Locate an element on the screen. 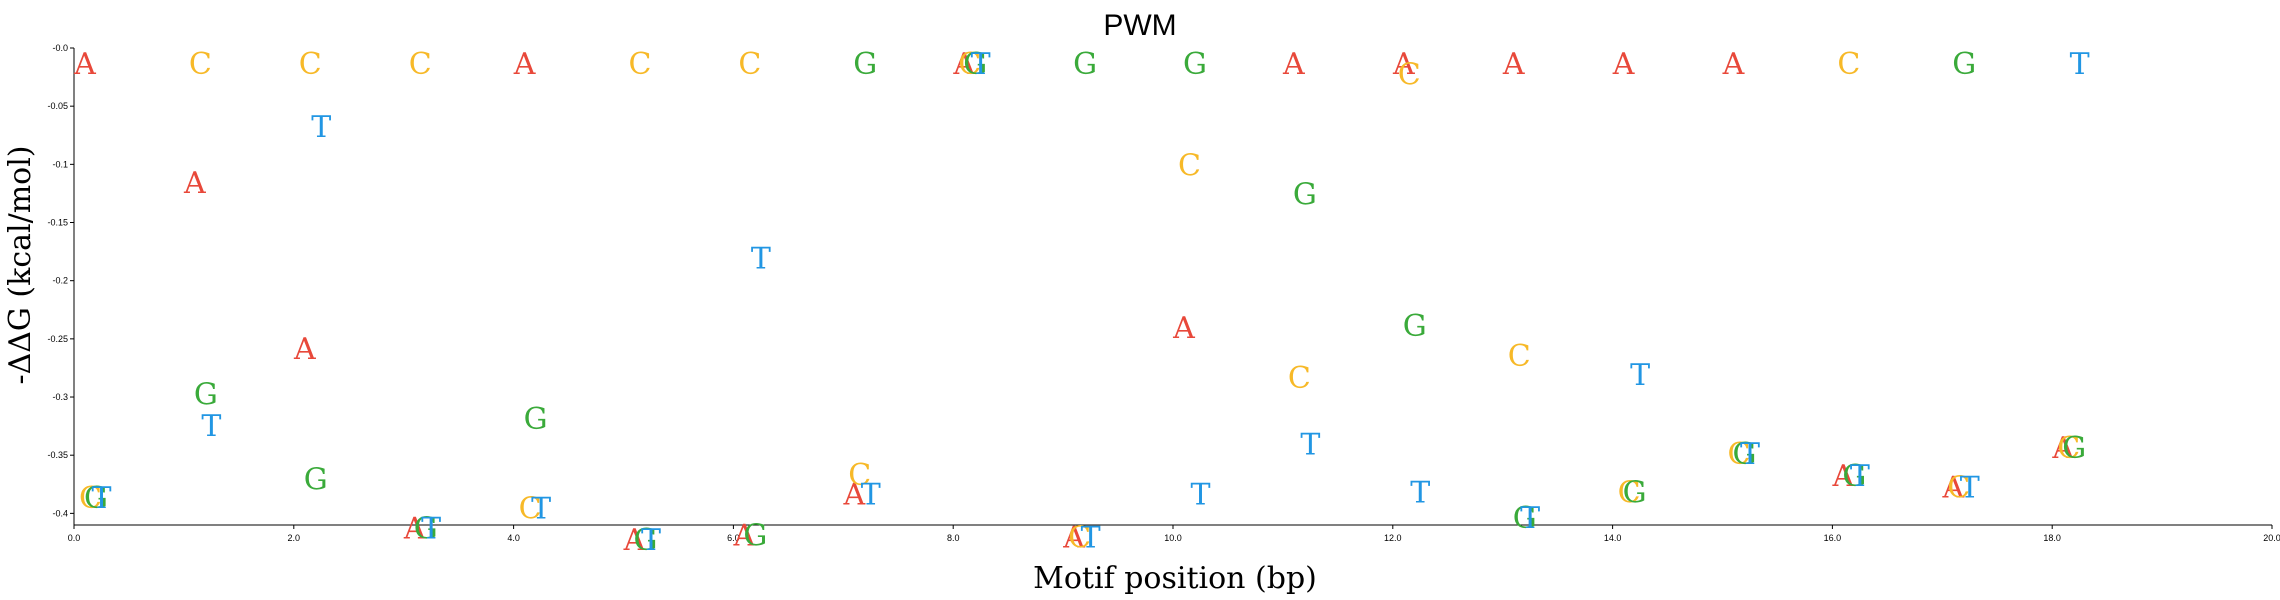 This screenshot has width=2280, height=600. x-tick-label: 4.0 is located at coordinates (513, 538).